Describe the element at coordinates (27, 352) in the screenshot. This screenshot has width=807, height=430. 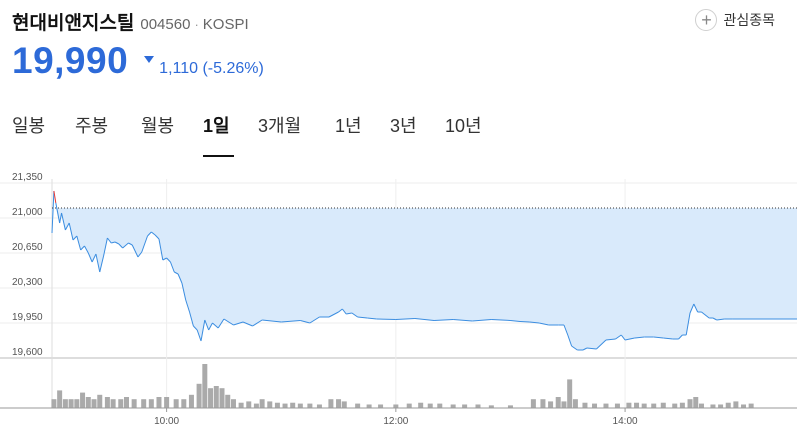
I see `y-tick-label: 19,600` at that location.